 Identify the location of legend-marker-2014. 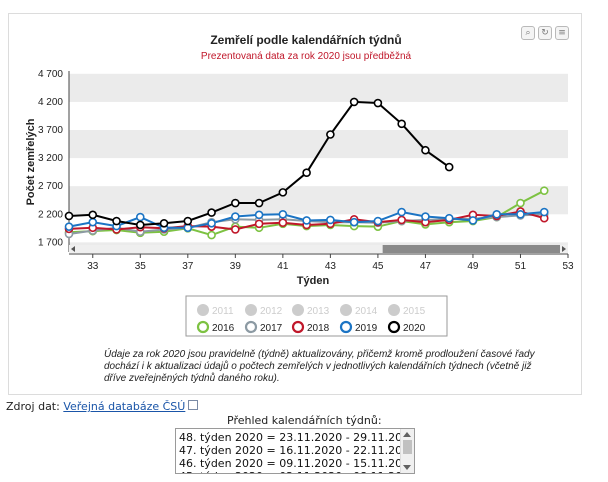
(346, 310).